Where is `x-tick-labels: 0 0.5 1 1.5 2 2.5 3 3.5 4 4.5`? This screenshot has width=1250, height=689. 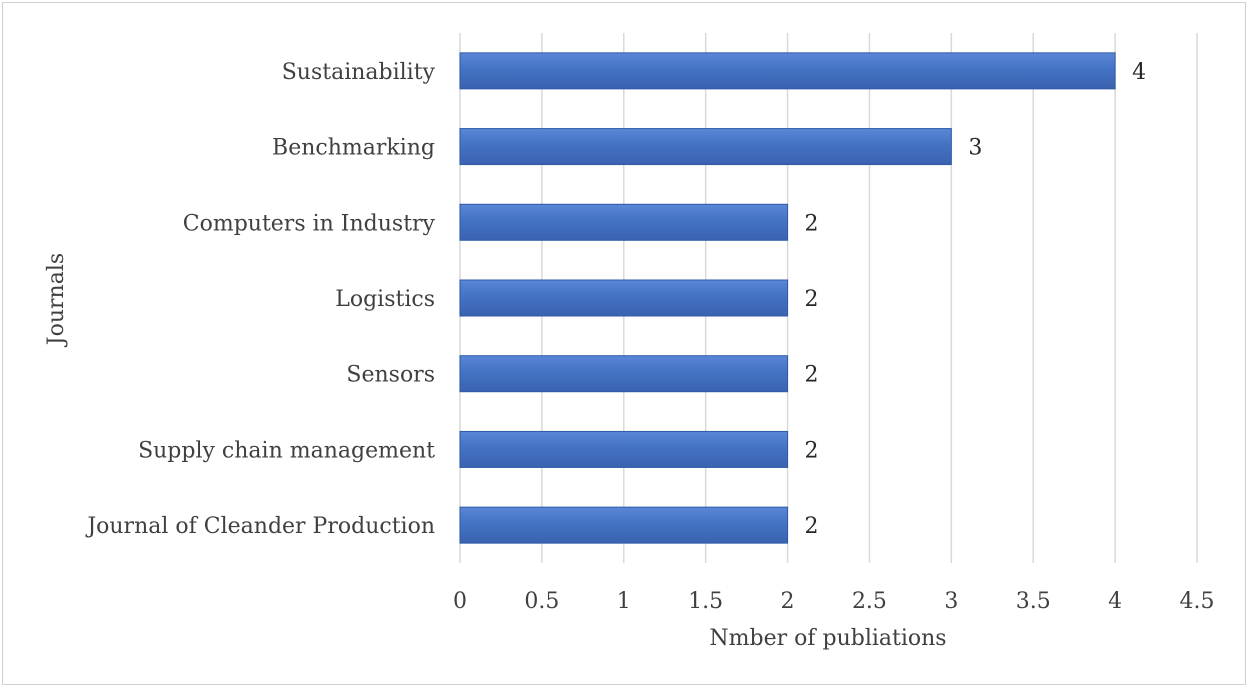 x-tick-labels: 0 0.5 1 1.5 2 2.5 3 3.5 4 4.5 is located at coordinates (834, 601).